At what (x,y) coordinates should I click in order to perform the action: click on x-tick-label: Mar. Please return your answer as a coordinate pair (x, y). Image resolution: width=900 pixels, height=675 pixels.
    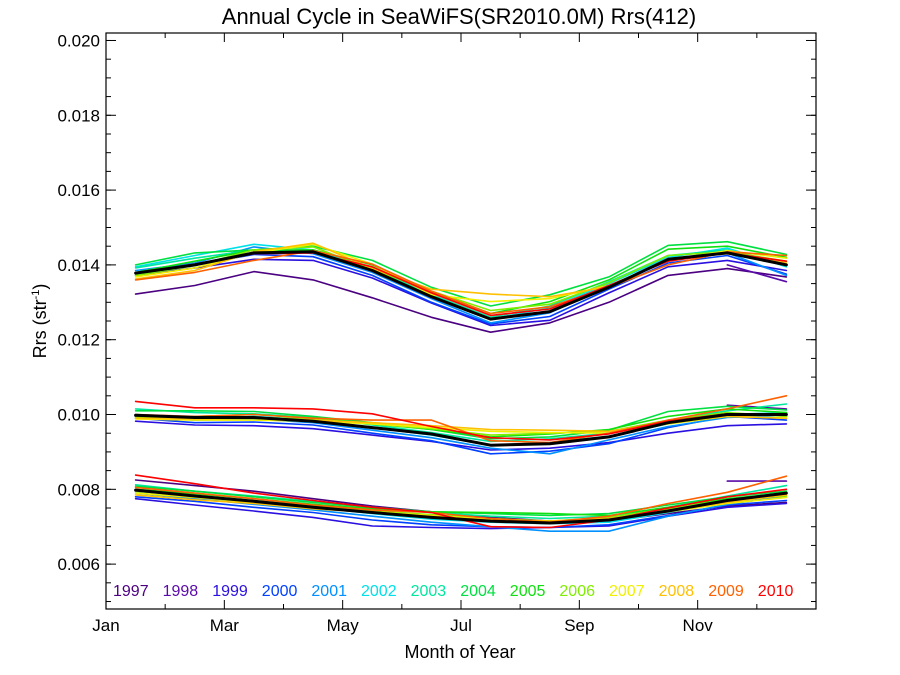
    Looking at the image, I should click on (225, 625).